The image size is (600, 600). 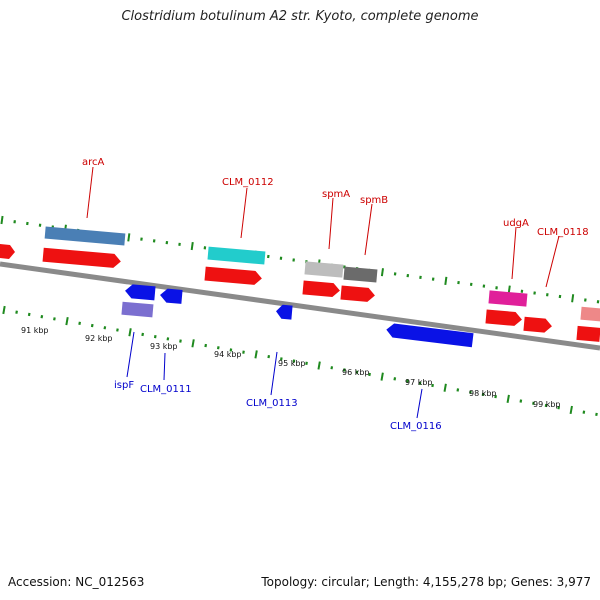 I want to click on scale-label: 99 kbp, so click(x=547, y=404).